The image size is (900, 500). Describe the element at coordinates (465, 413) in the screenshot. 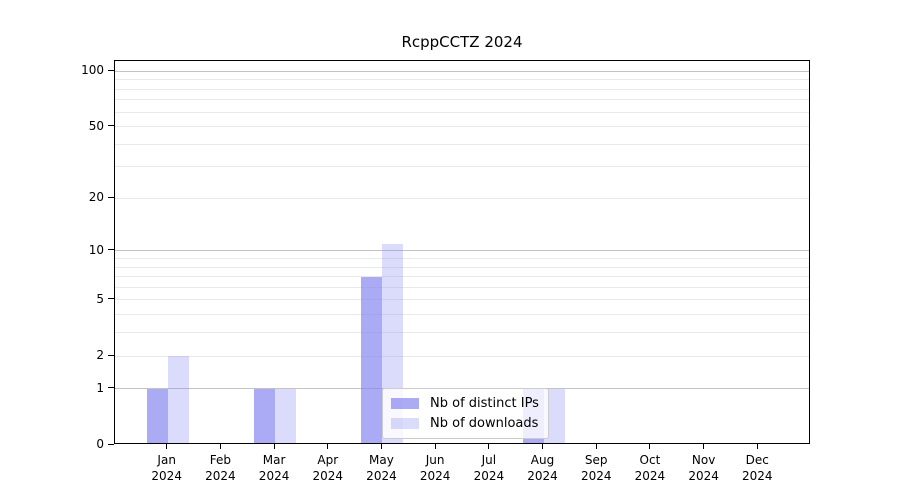

I see `legend: Nb of distinct IPs Nb of downloads` at that location.